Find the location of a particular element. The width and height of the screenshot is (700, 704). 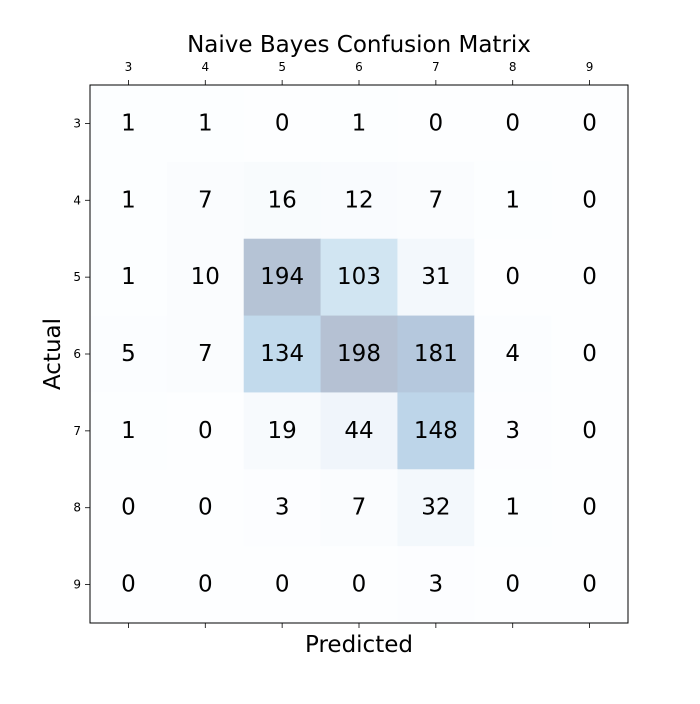

cell-value-label: 5 is located at coordinates (128, 354).